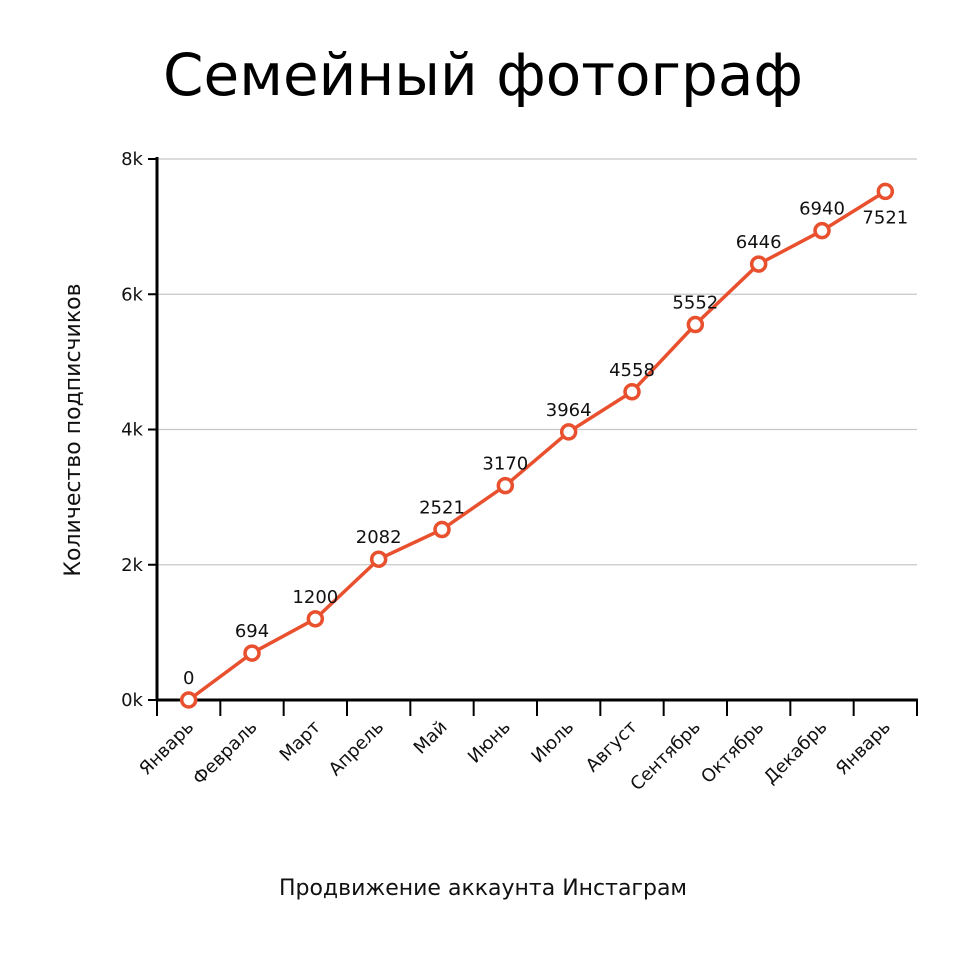 The height and width of the screenshot is (967, 967). I want to click on y-tick-label: 4k, so click(132, 430).